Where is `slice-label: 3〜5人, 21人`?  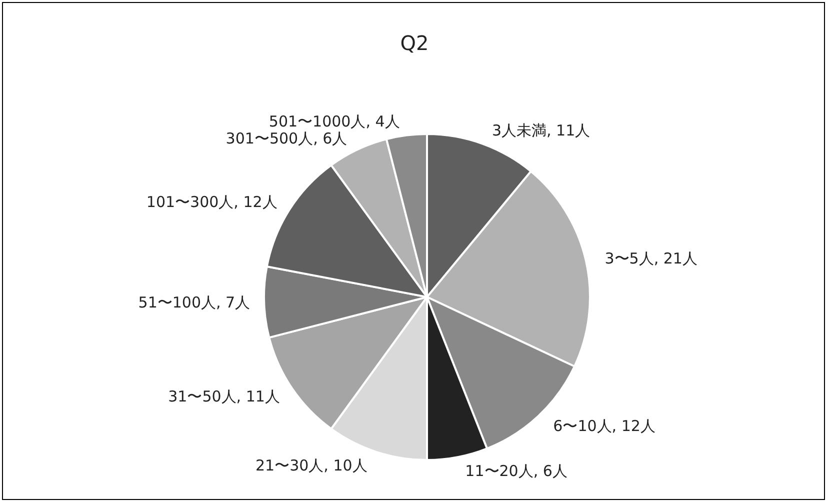 slice-label: 3〜5人, 21人 is located at coordinates (651, 258).